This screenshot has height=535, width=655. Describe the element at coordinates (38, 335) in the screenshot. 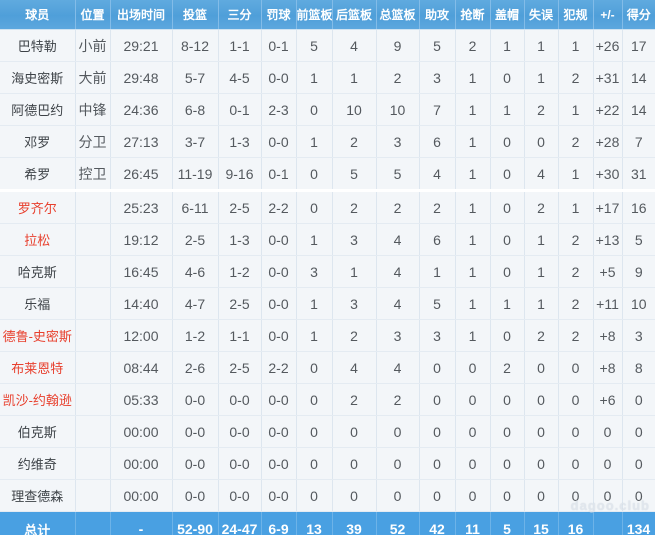

I see `player-name-cell: 德鲁-史密斯` at that location.